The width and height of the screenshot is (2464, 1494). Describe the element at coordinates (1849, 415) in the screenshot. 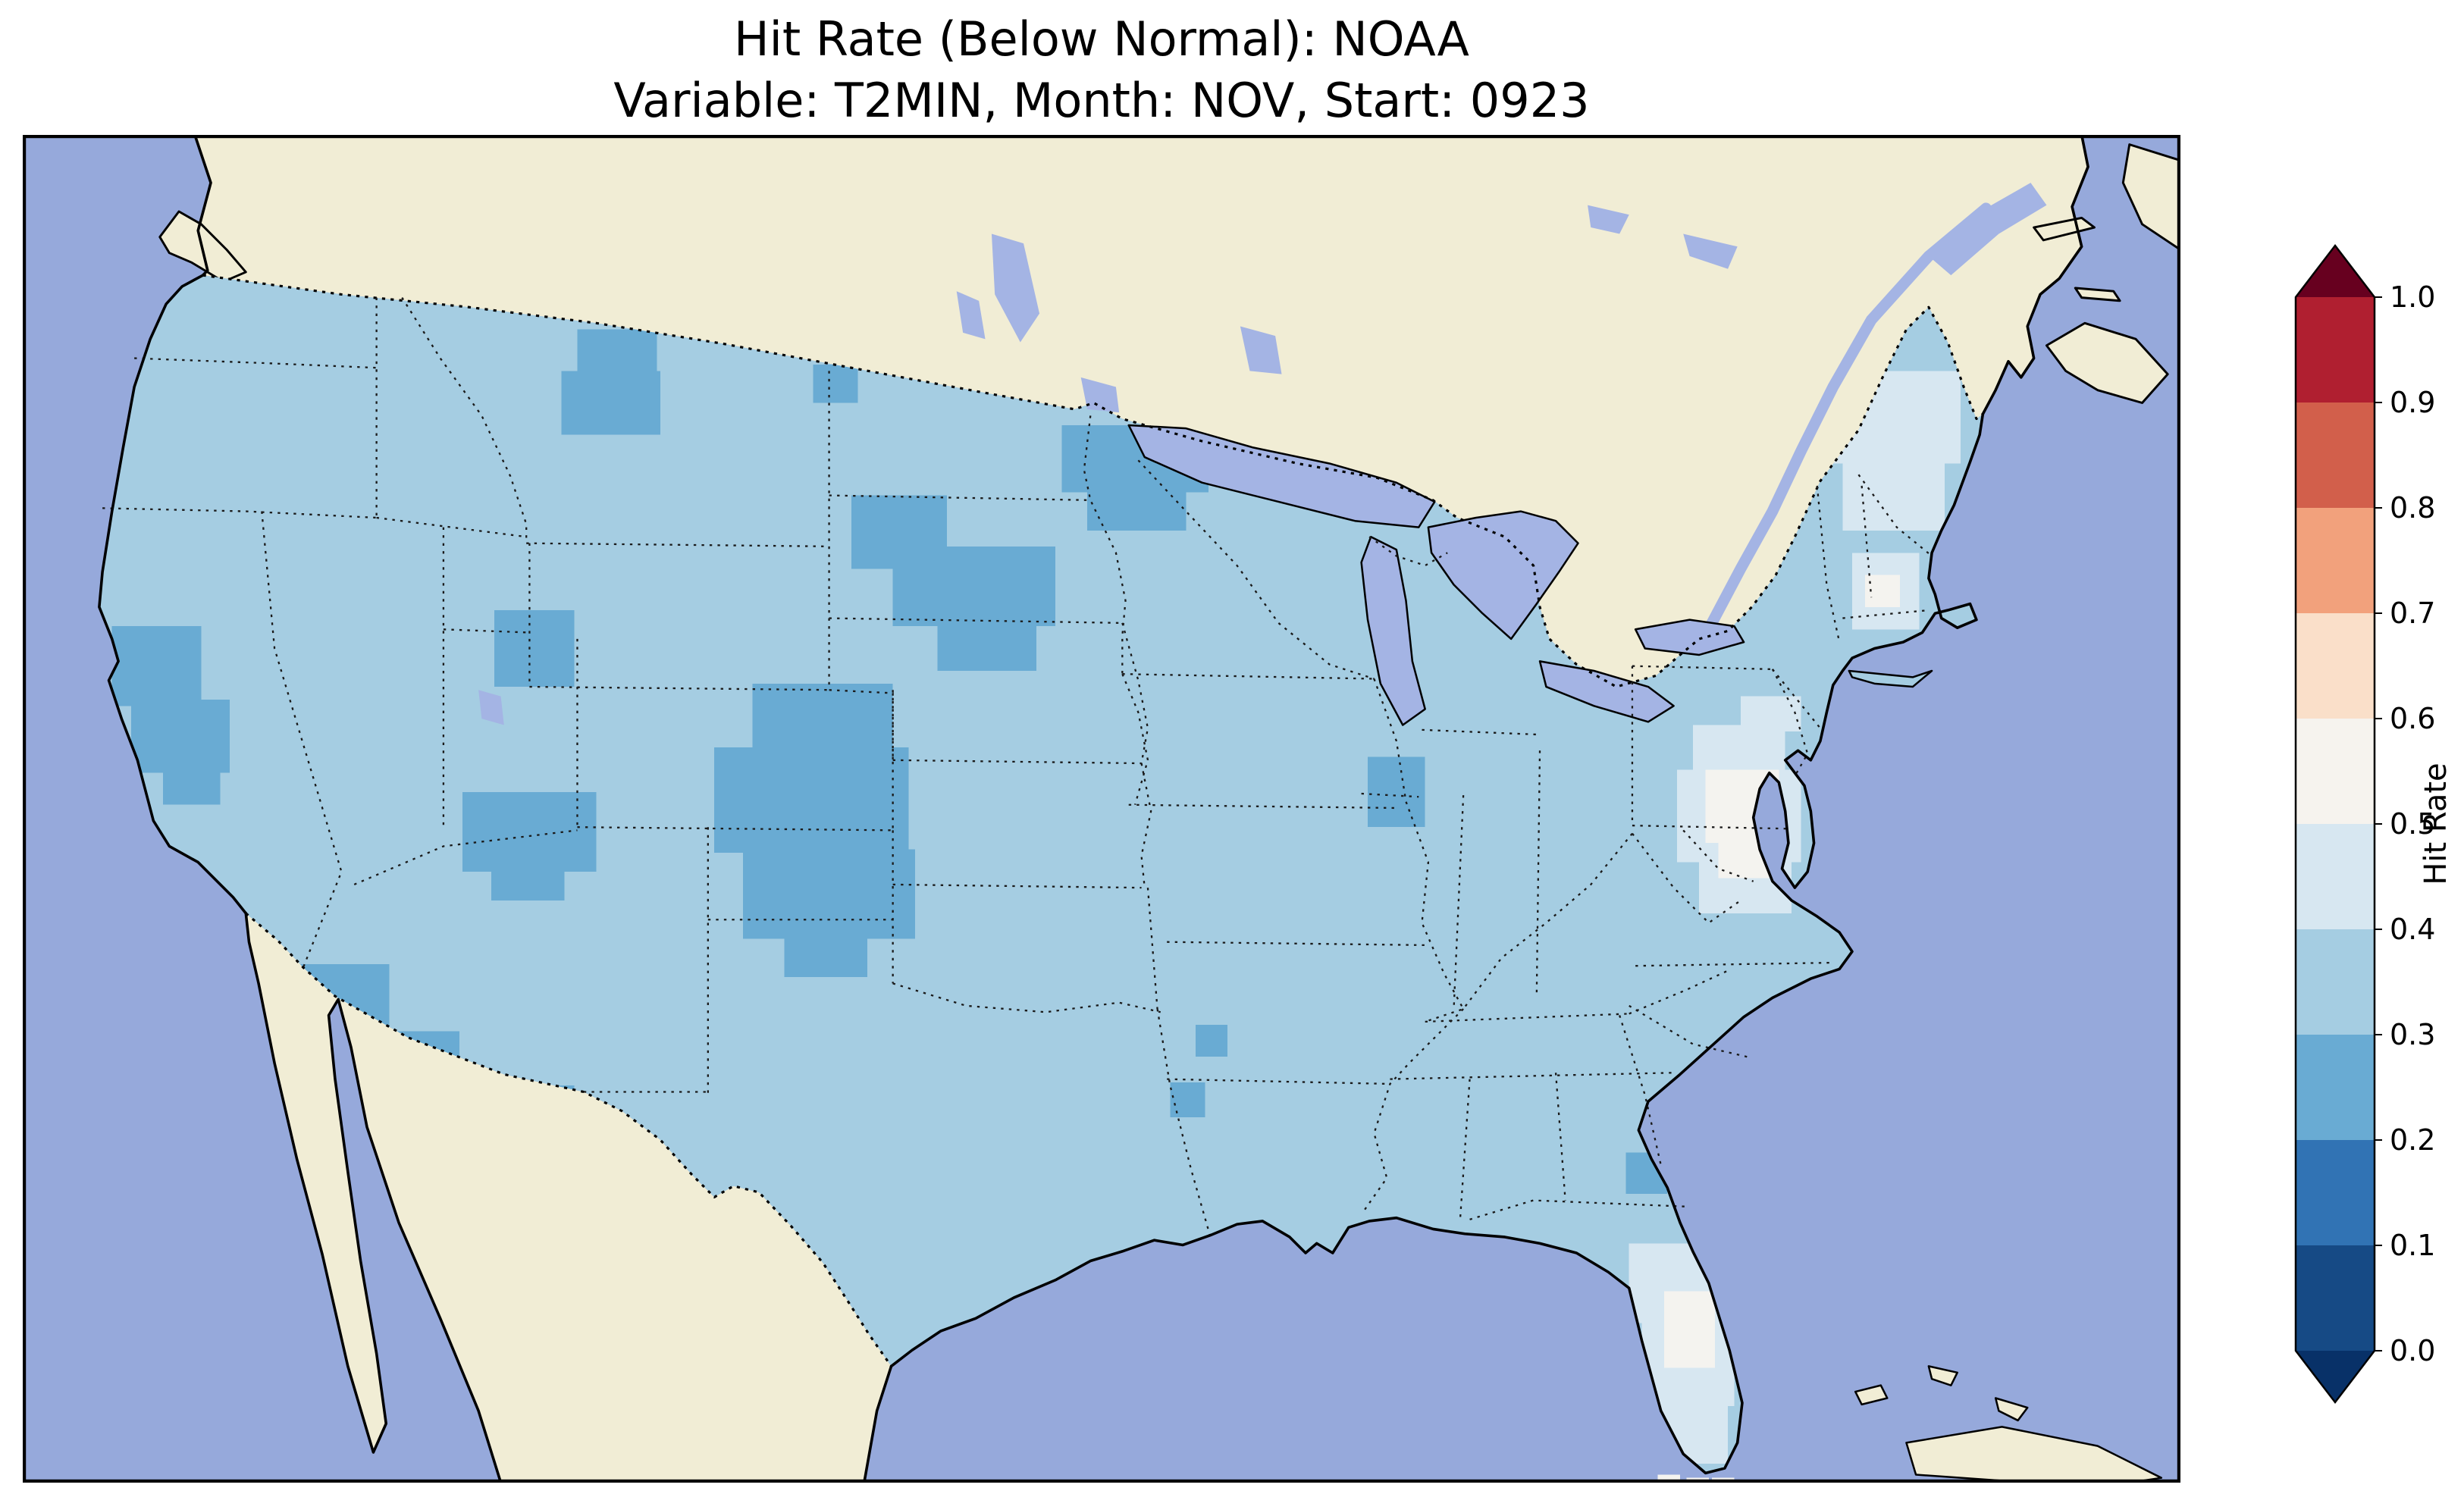

I see `st-lawrence-river` at that location.